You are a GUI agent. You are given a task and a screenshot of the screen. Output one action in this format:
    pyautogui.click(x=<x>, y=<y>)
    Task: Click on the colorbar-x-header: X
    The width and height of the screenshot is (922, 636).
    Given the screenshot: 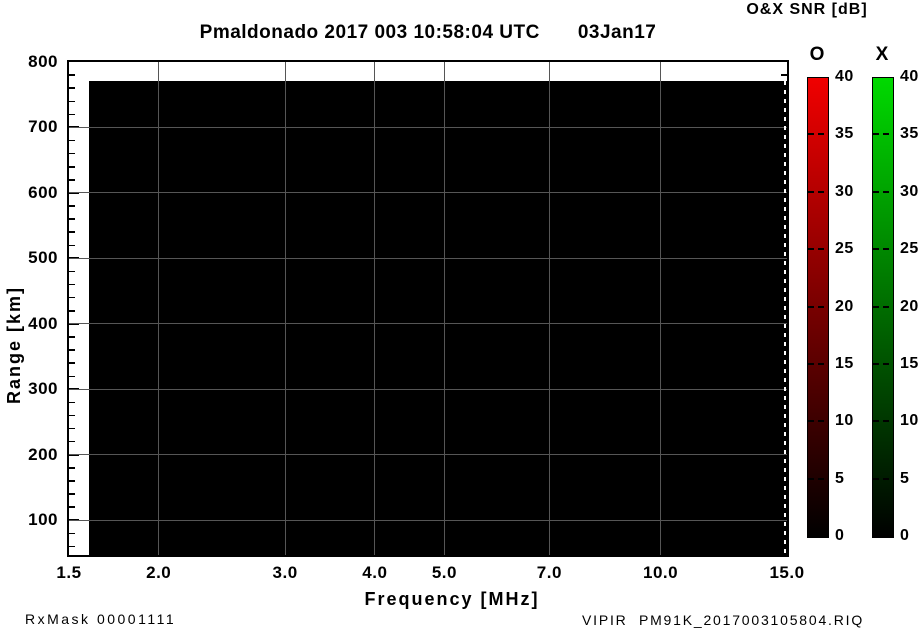 What is the action you would take?
    pyautogui.click(x=882, y=54)
    